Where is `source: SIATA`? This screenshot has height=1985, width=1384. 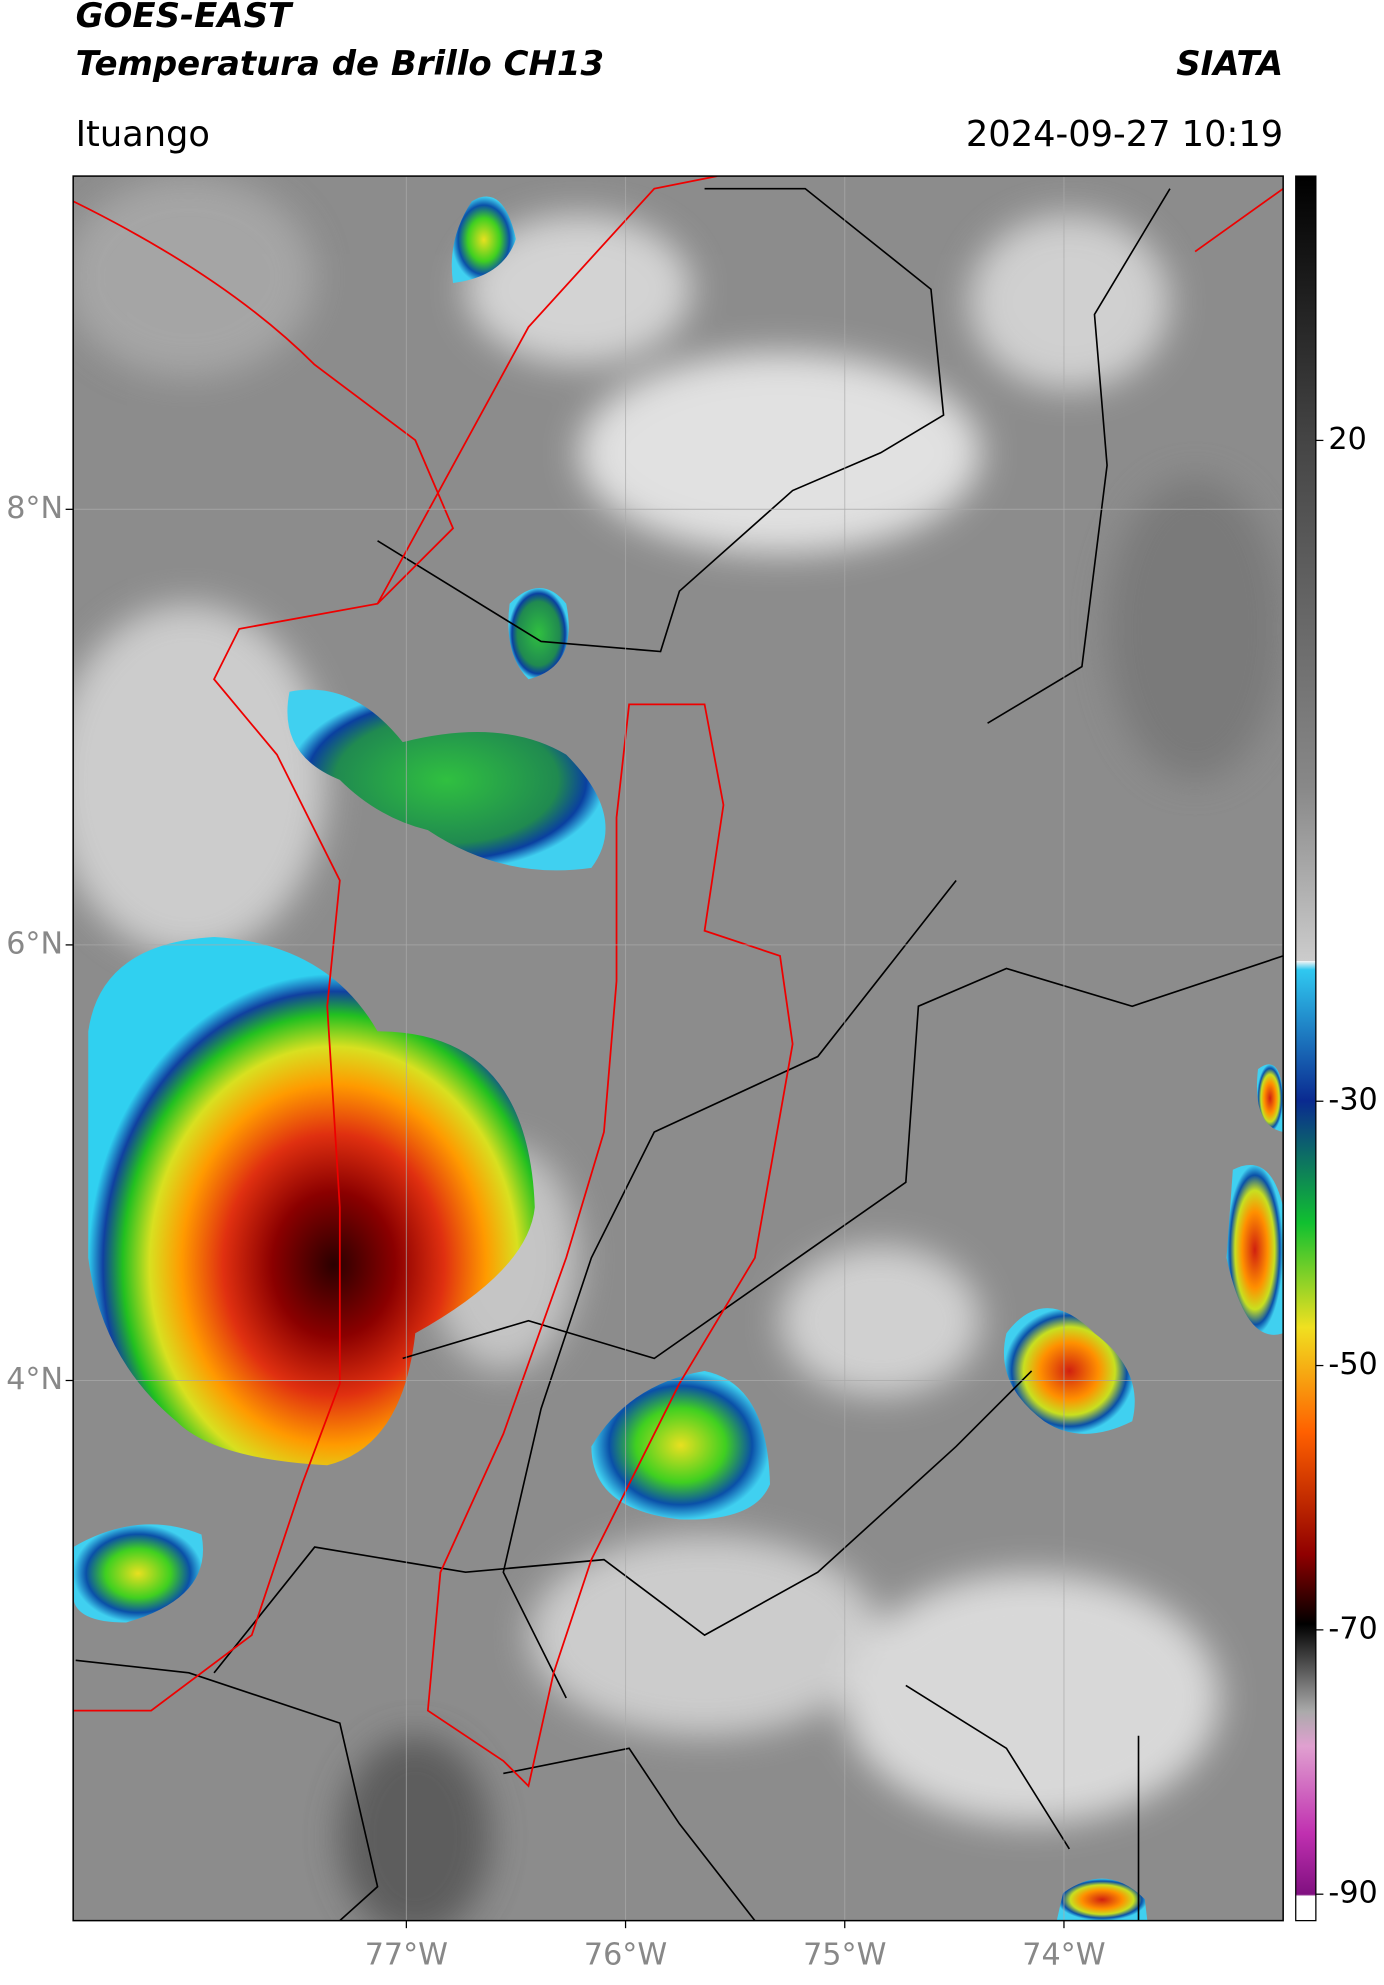 source: SIATA is located at coordinates (1229, 64).